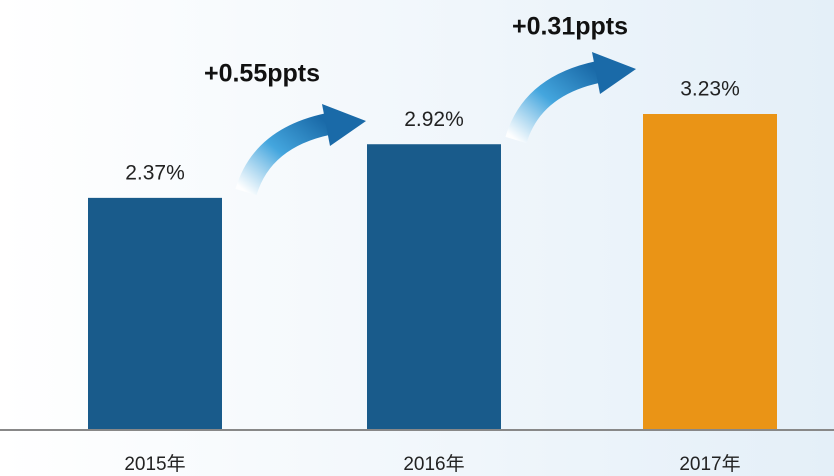 This screenshot has height=476, width=834. What do you see at coordinates (434, 119) in the screenshot?
I see `data-label: 2.92%` at bounding box center [434, 119].